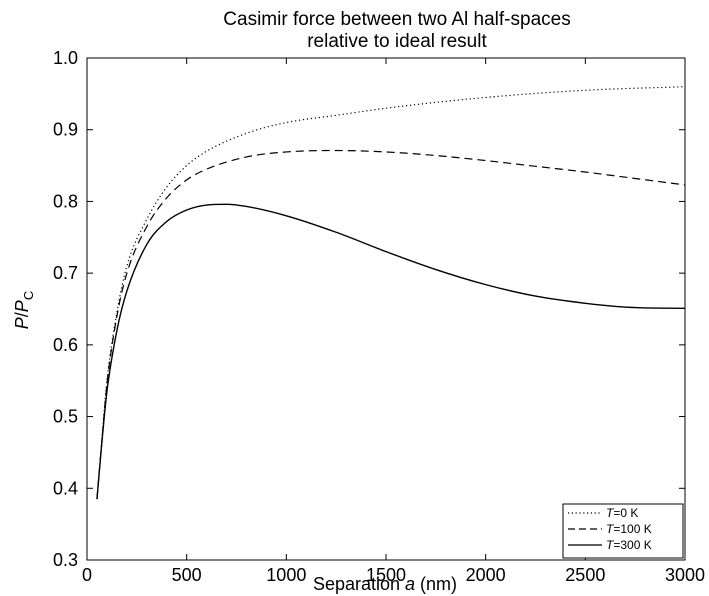 The image size is (709, 596). I want to click on x-tick-label: 3000, so click(685, 575).